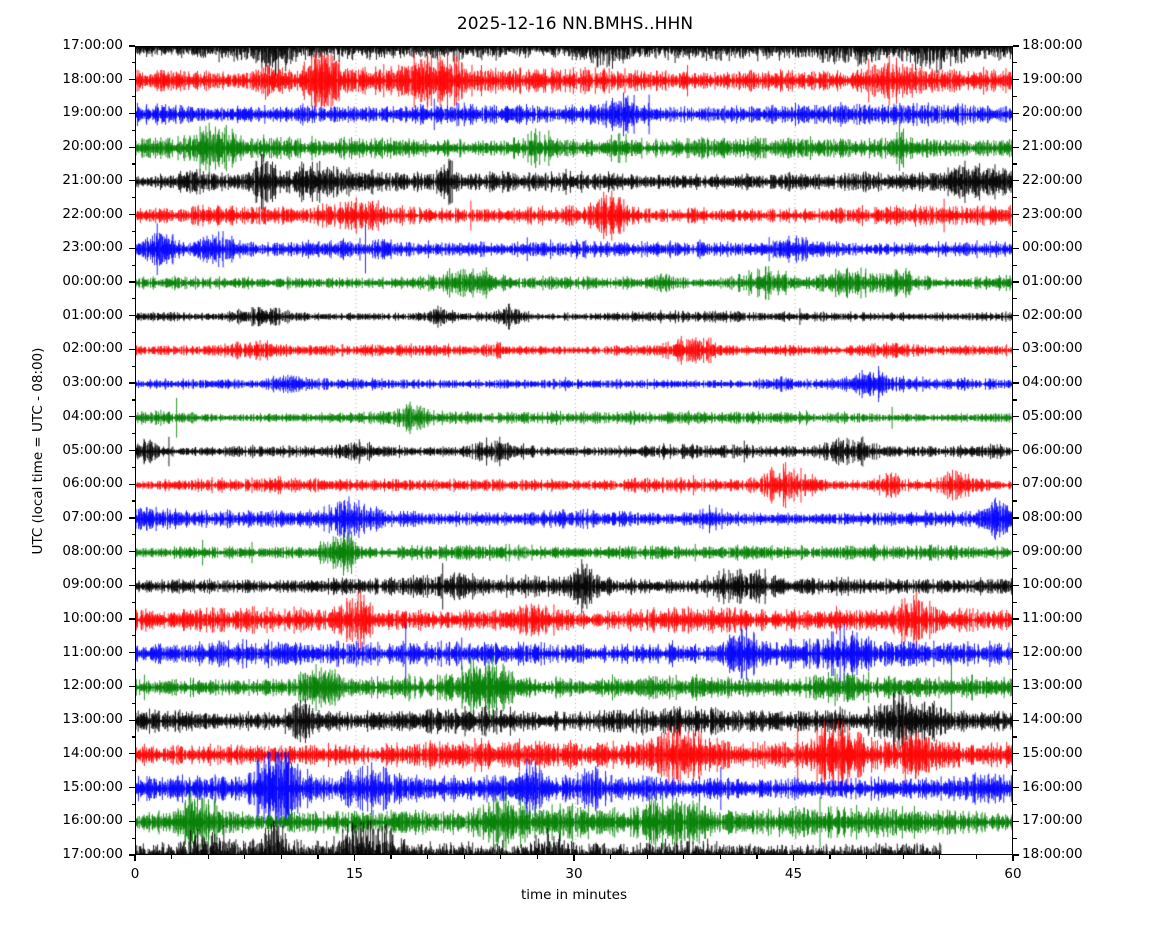 Image resolution: width=1150 pixels, height=950 pixels. Describe the element at coordinates (1052, 213) in the screenshot. I see `y-tick-label-right: 23:00:00` at that location.